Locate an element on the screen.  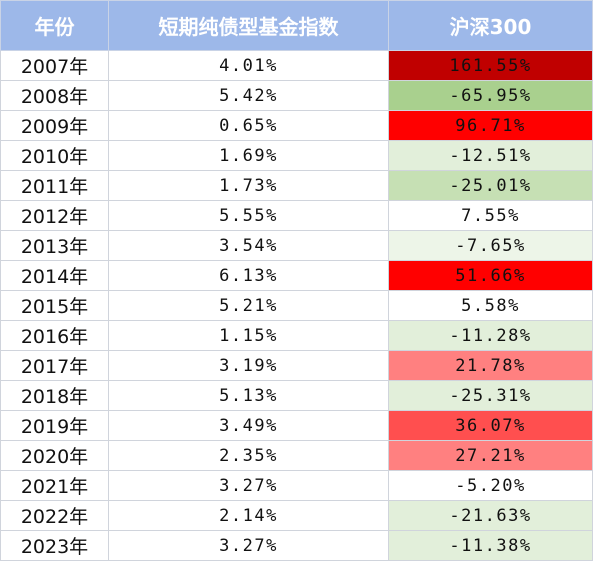
header-row: 年份 短期纯债型基金指数 沪深300 is located at coordinates (296, 25).